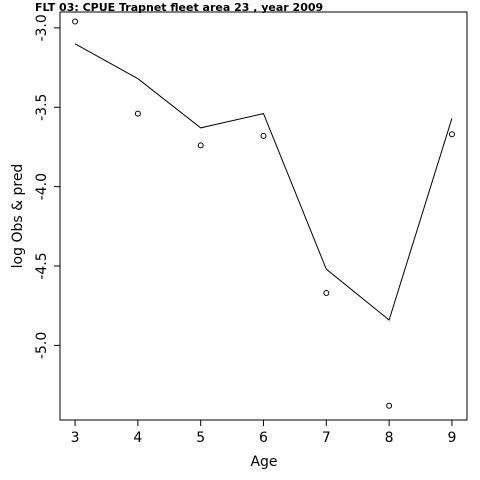 This screenshot has height=480, width=480. What do you see at coordinates (42, 345) in the screenshot?
I see `y-tick-label: -5.0` at bounding box center [42, 345].